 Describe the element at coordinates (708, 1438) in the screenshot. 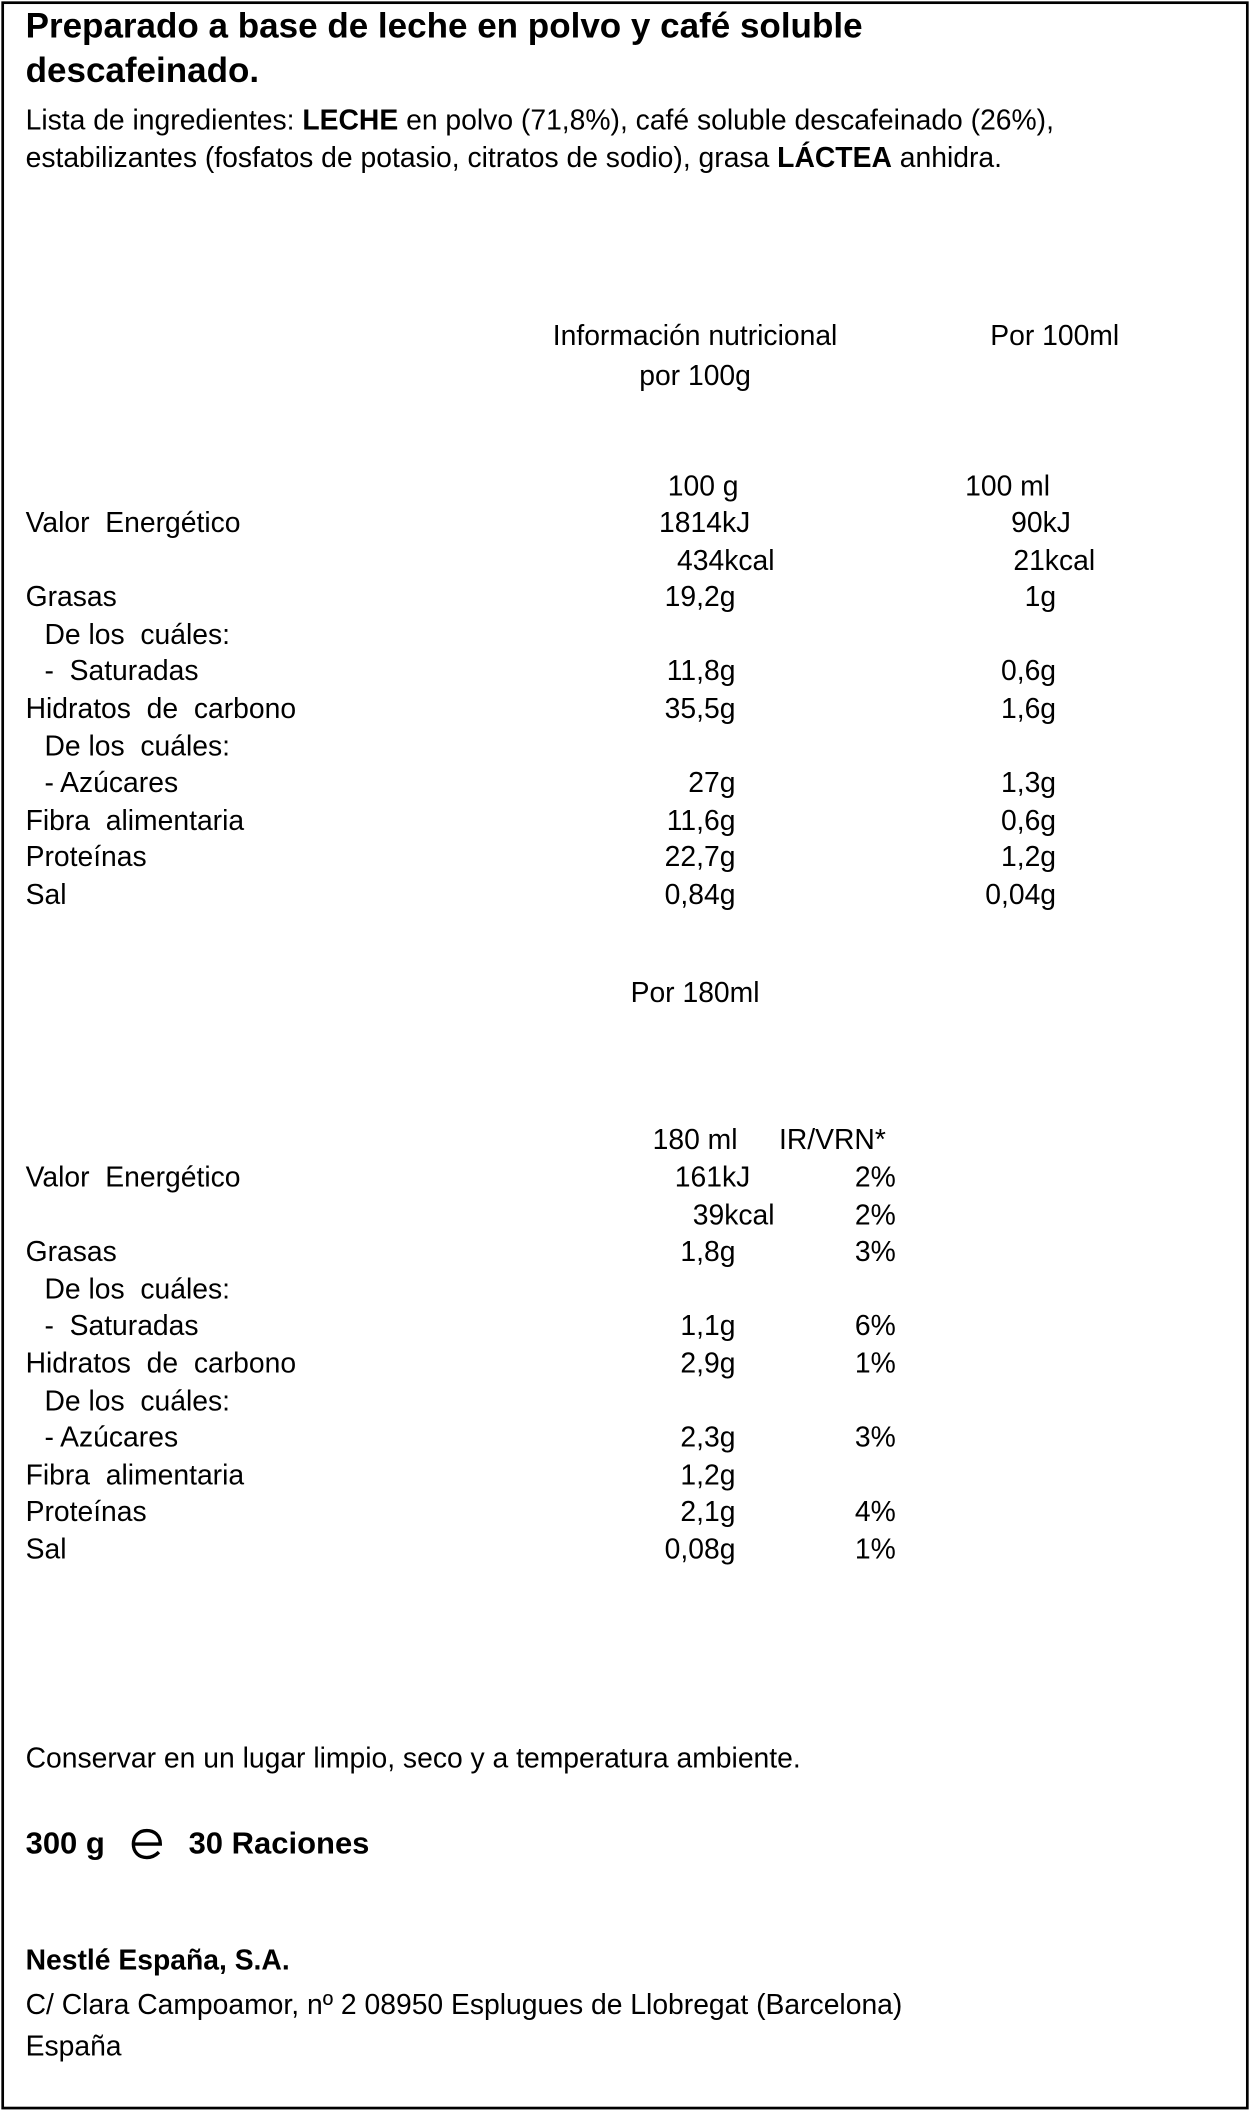

I see `cell: 2,3g` at that location.